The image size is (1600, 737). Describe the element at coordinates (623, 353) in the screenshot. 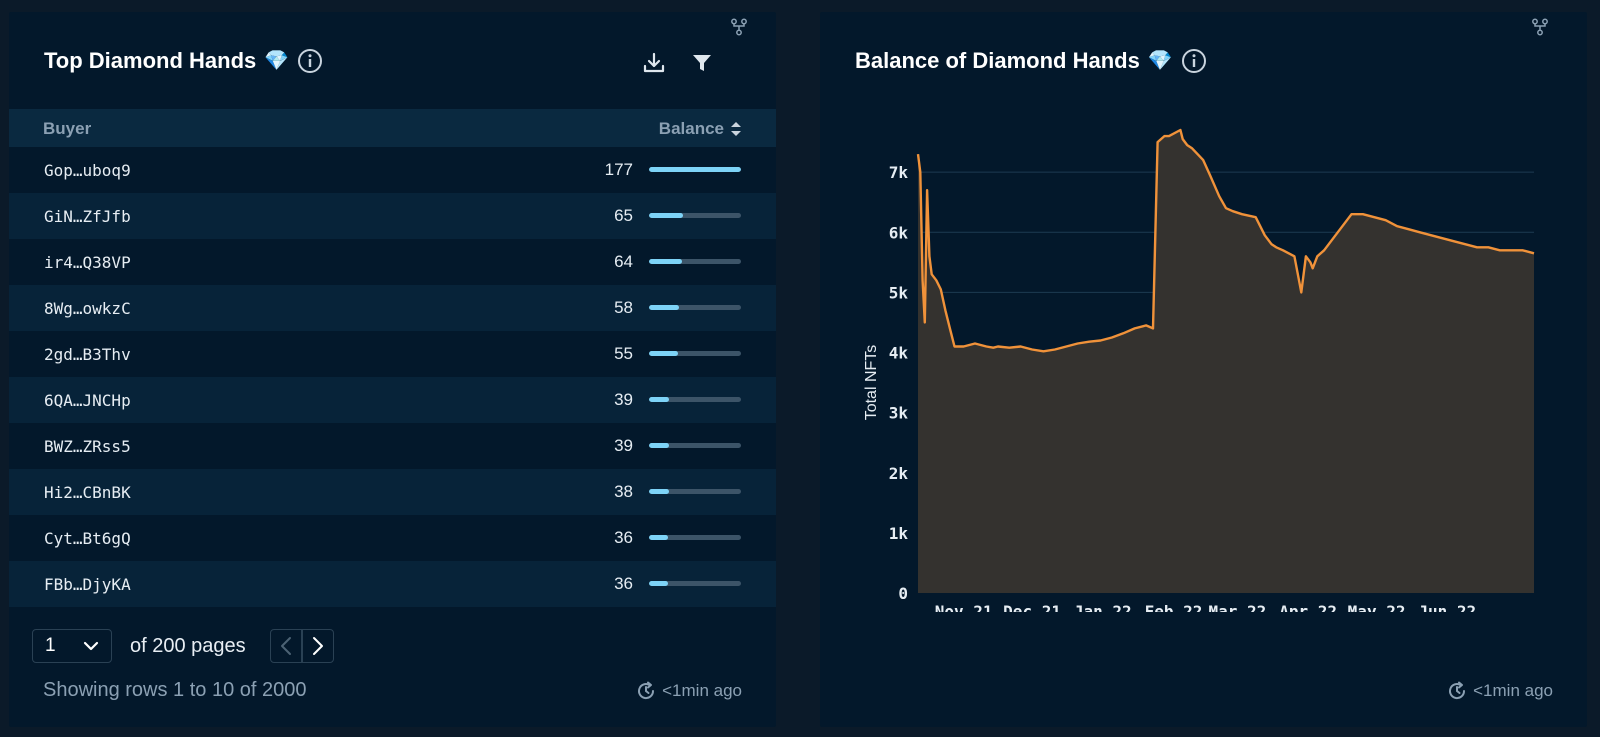

I see `balance-value: 55` at that location.